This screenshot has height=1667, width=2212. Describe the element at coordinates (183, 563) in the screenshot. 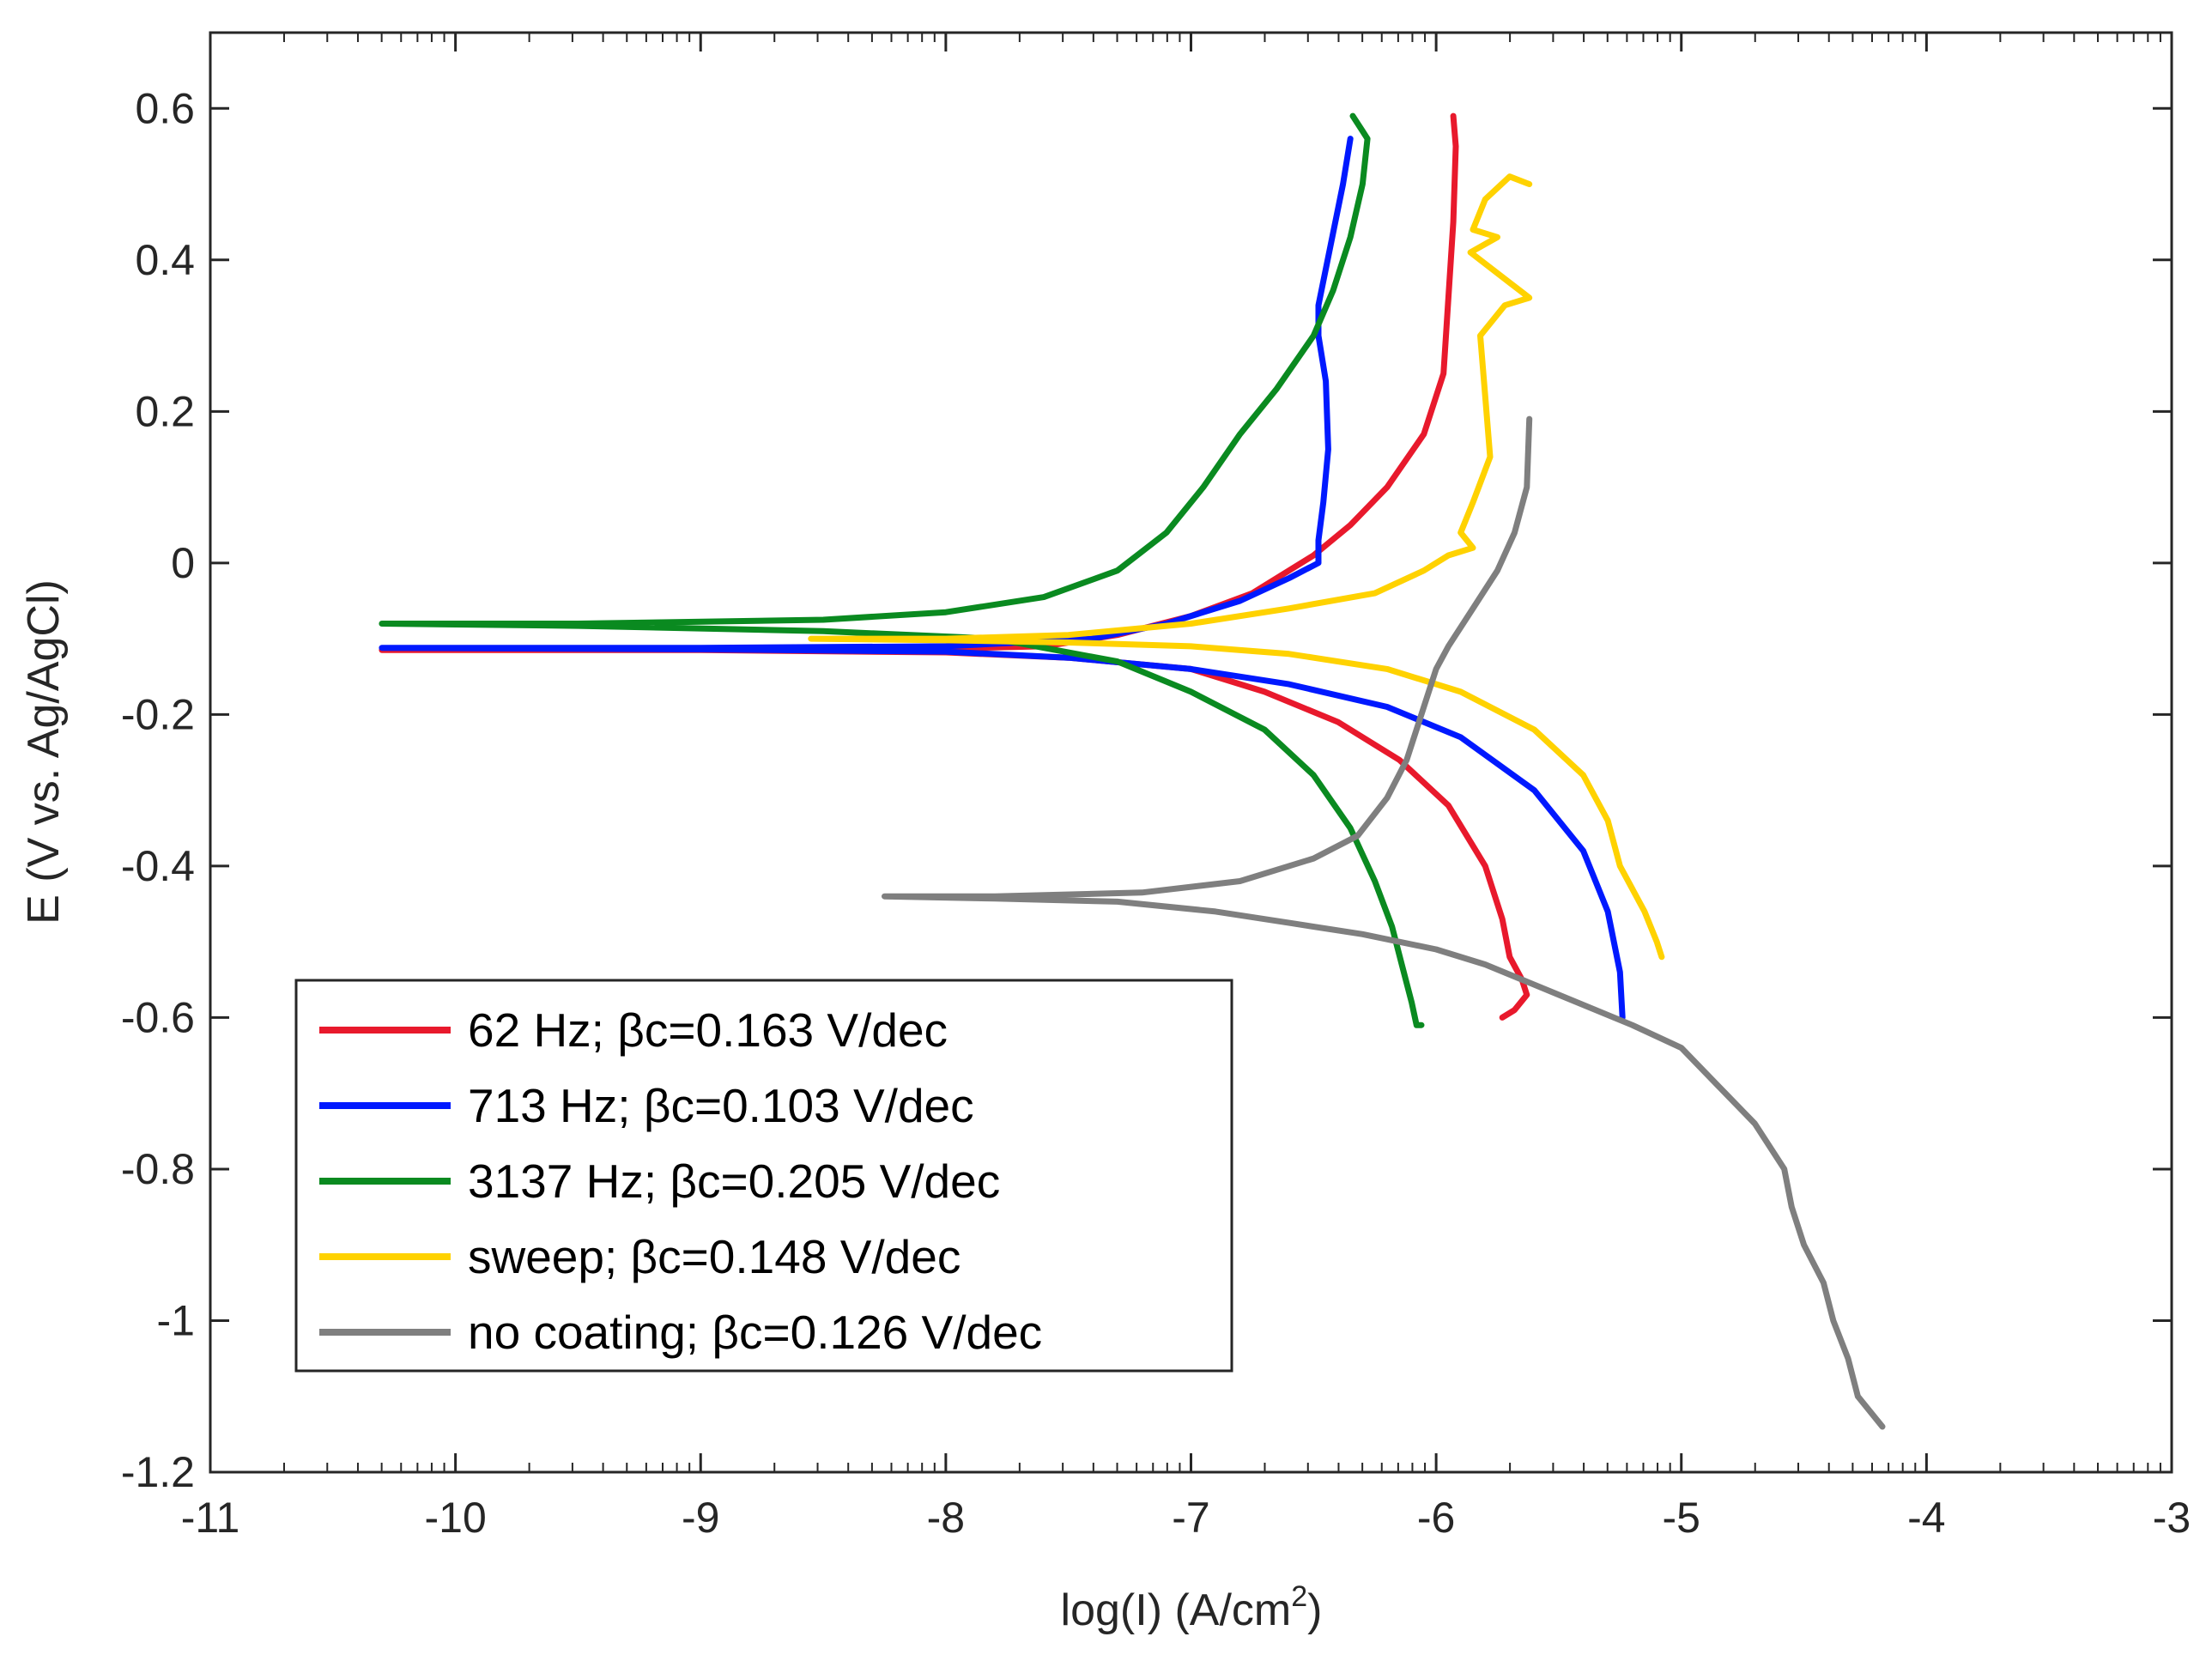

I see `y-tick-label: 0` at that location.